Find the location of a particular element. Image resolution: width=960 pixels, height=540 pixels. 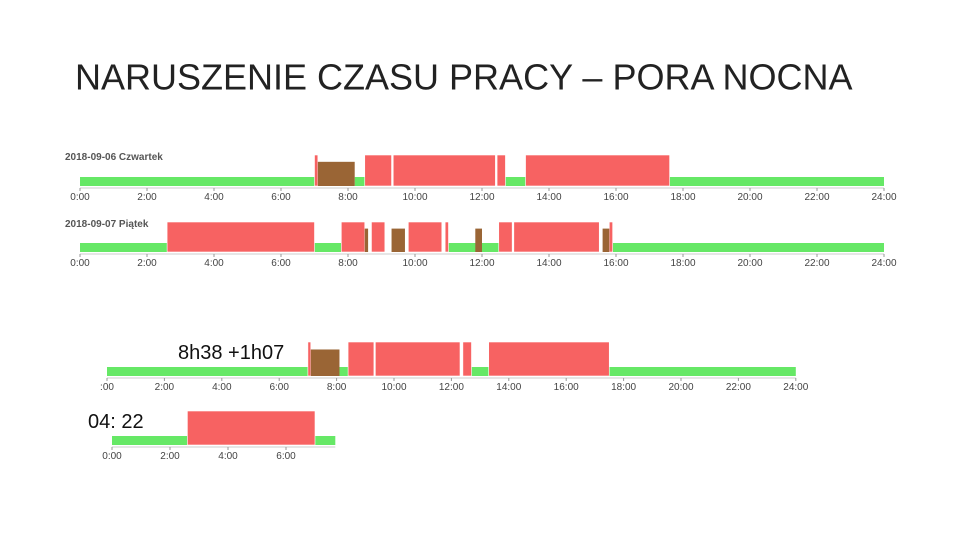

tick-label: :00 is located at coordinates (107, 387).